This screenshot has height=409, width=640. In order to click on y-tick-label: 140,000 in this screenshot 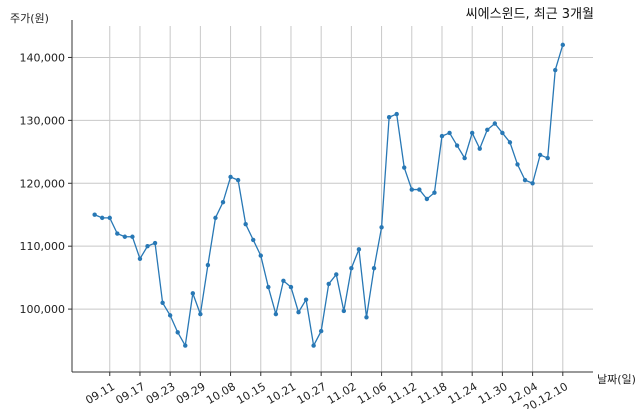, I will do `click(43, 57)`.